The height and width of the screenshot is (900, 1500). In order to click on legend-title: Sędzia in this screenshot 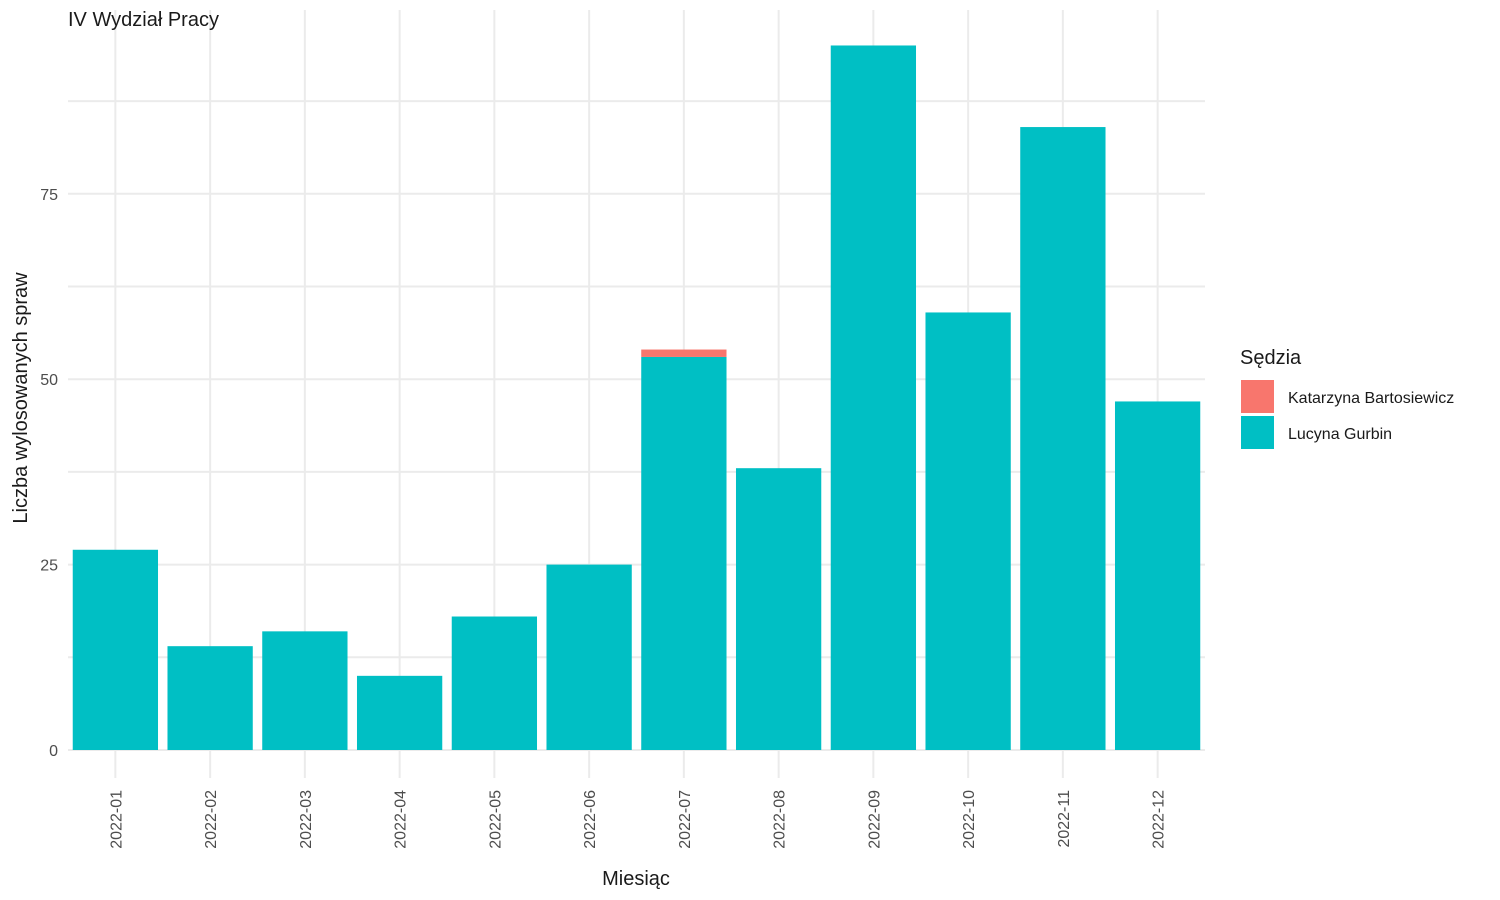, I will do `click(1271, 358)`.